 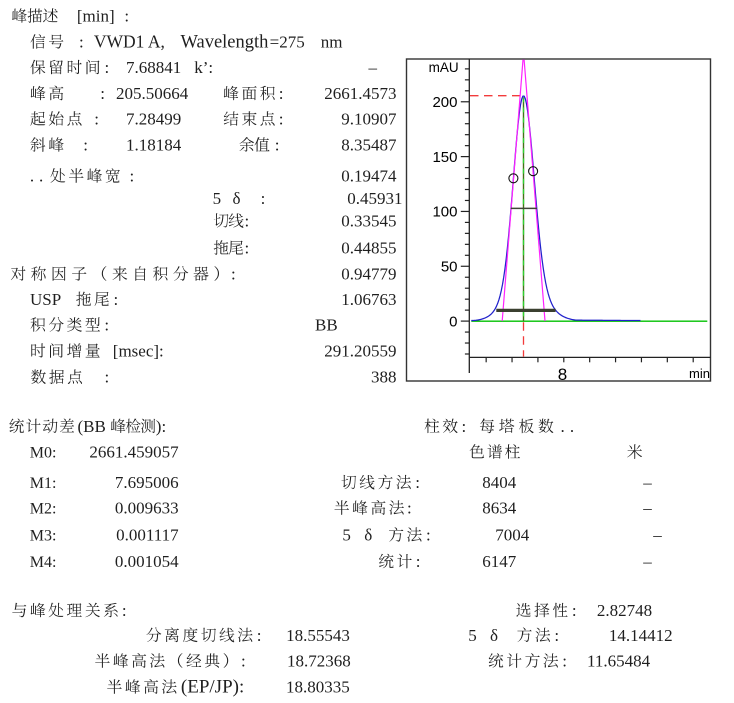 I want to click on svg-text: 8.35487, so click(x=369, y=145).